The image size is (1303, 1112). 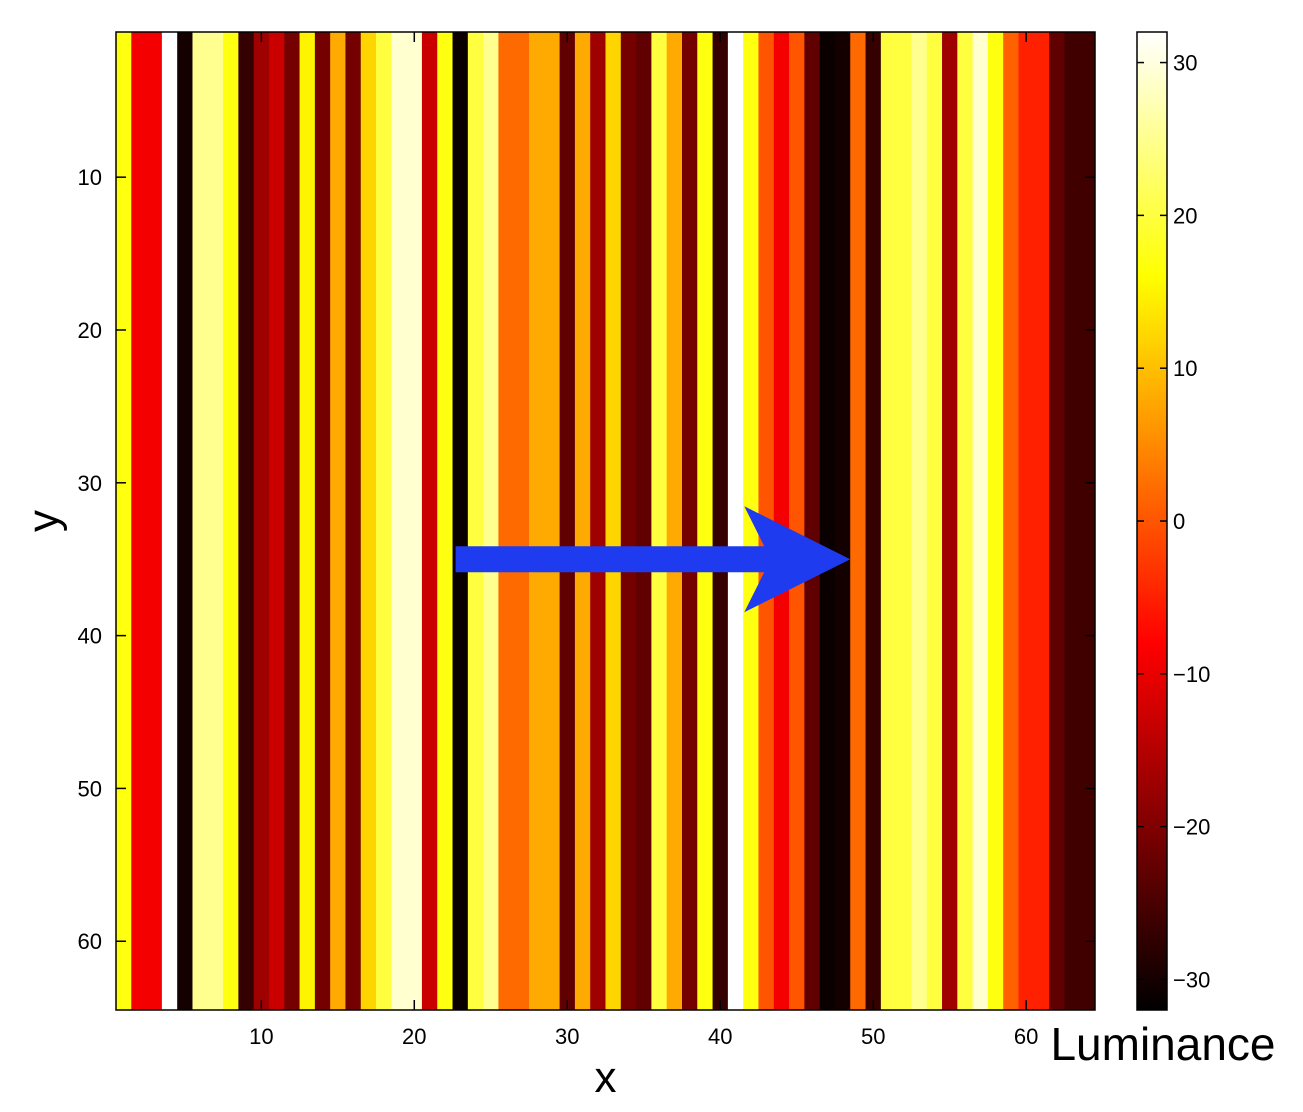 What do you see at coordinates (90, 788) in the screenshot?
I see `y-tick-label: 50` at bounding box center [90, 788].